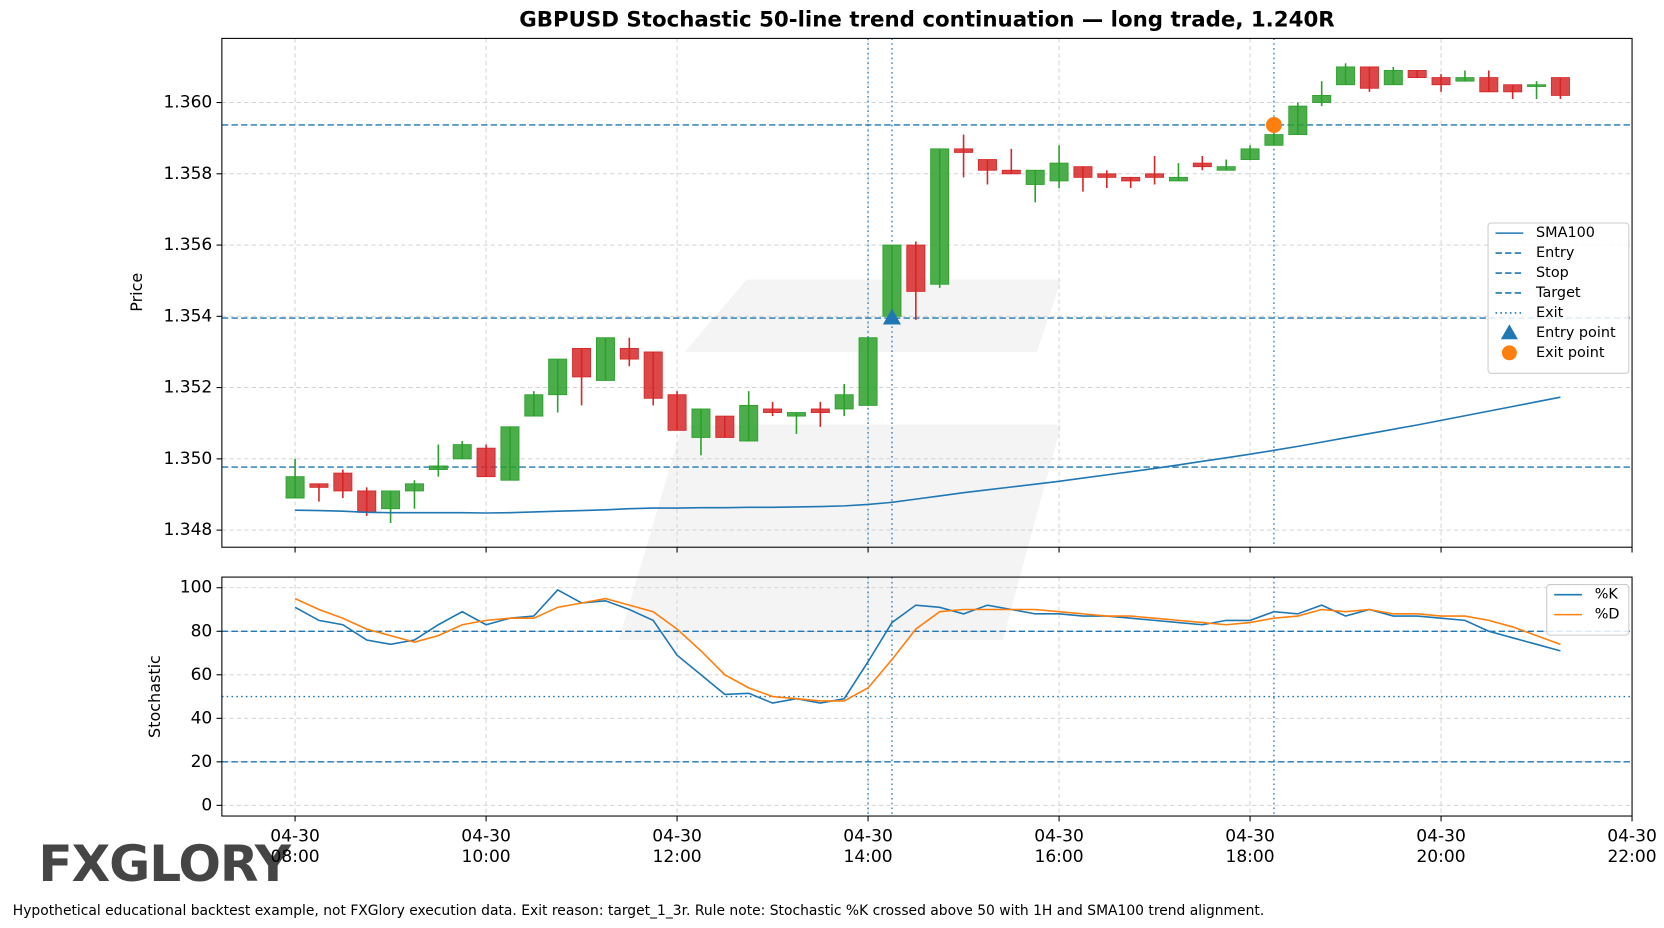 This screenshot has height=928, width=1664. What do you see at coordinates (164, 864) in the screenshot?
I see `logo: FXGLORY` at bounding box center [164, 864].